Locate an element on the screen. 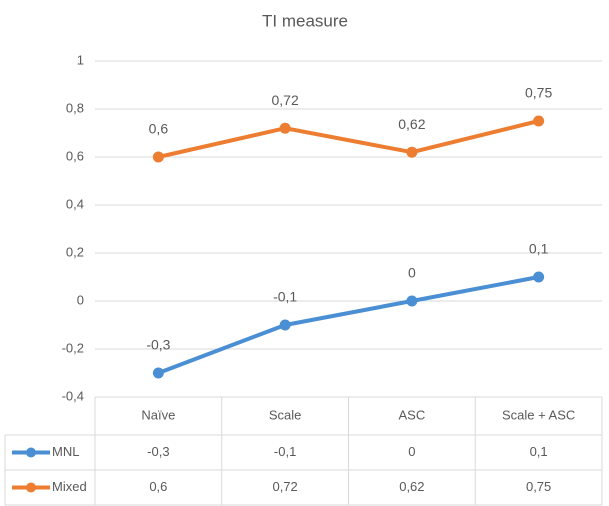 This screenshot has height=506, width=609. y-tick-label: 0 is located at coordinates (80, 299).